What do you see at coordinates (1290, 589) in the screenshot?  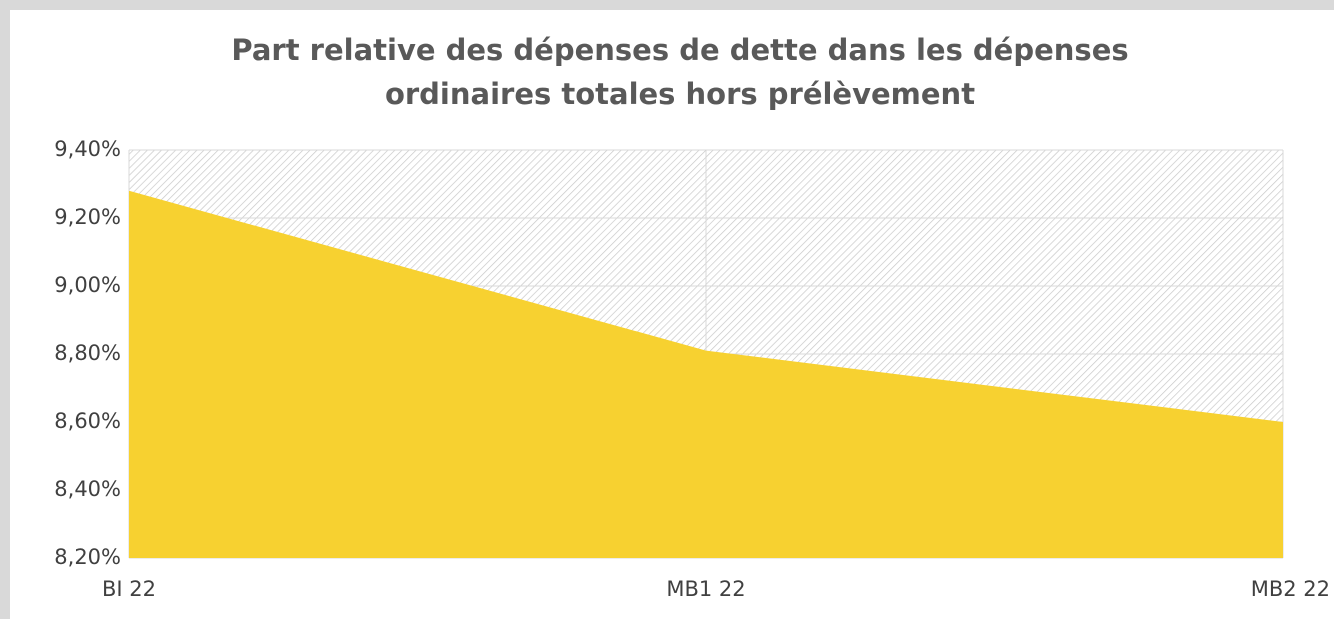 I see `x-tick-label: MB2 22` at bounding box center [1290, 589].